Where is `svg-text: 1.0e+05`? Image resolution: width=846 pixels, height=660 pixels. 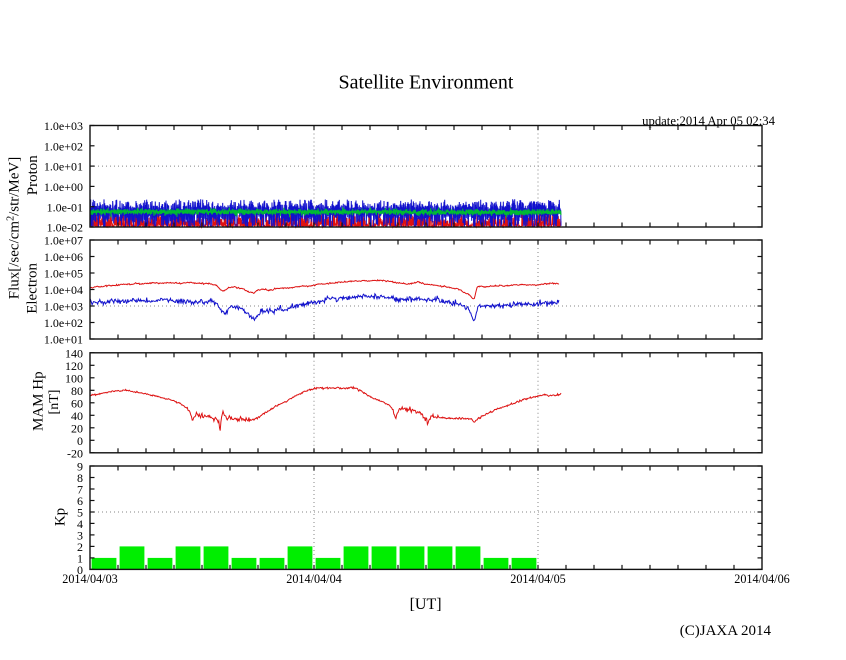
svg-text: 1.0e+05 is located at coordinates (63, 274).